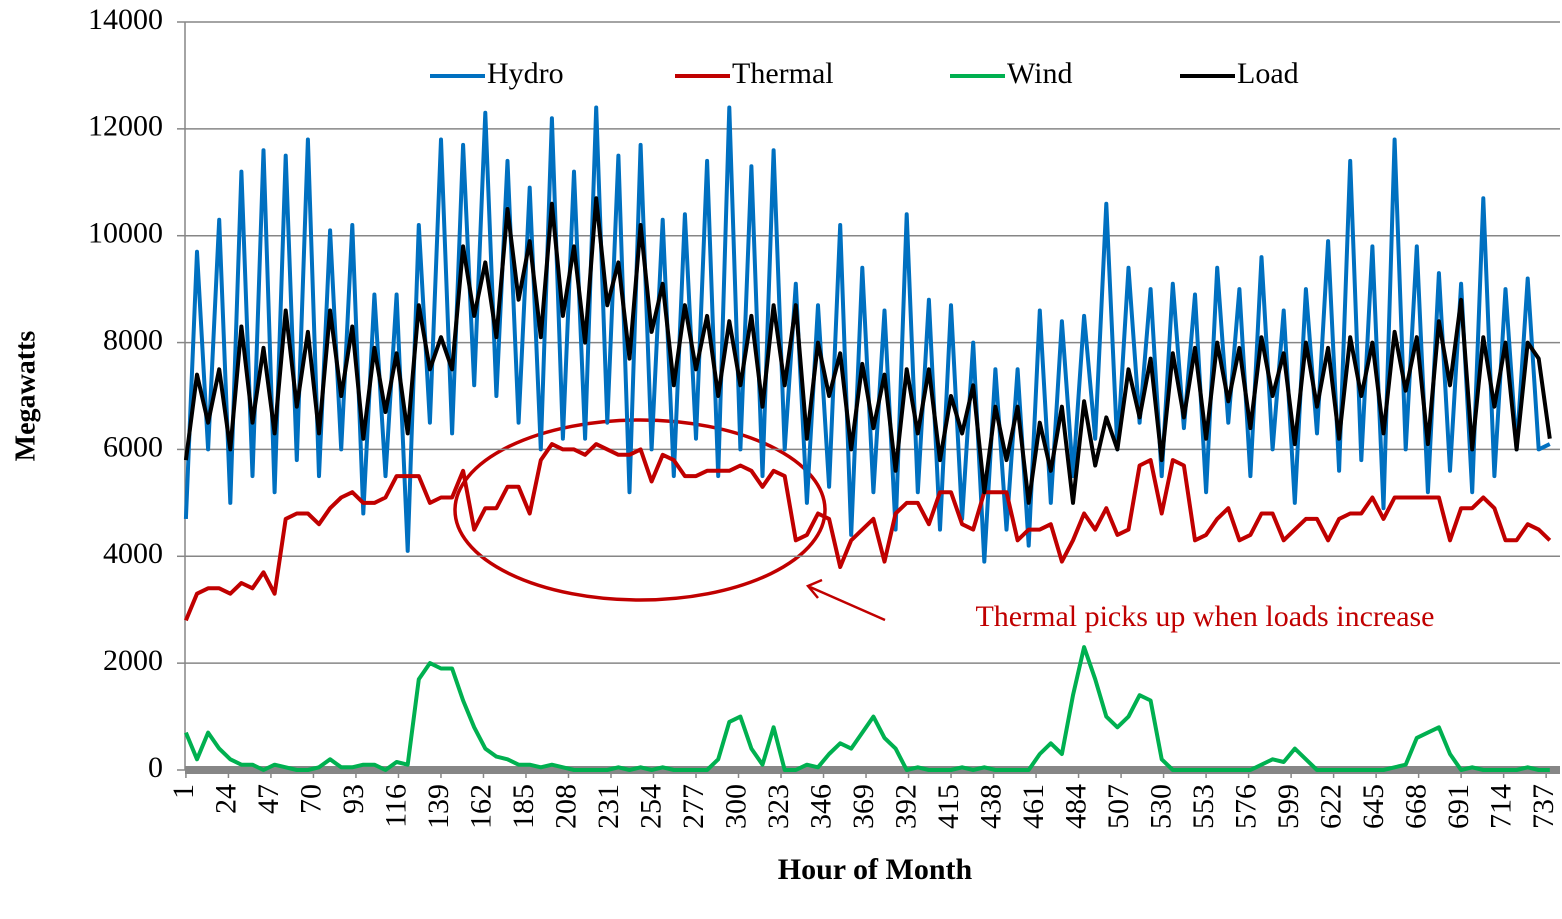  I want to click on x-tick-label: 553, so click(1203, 806).